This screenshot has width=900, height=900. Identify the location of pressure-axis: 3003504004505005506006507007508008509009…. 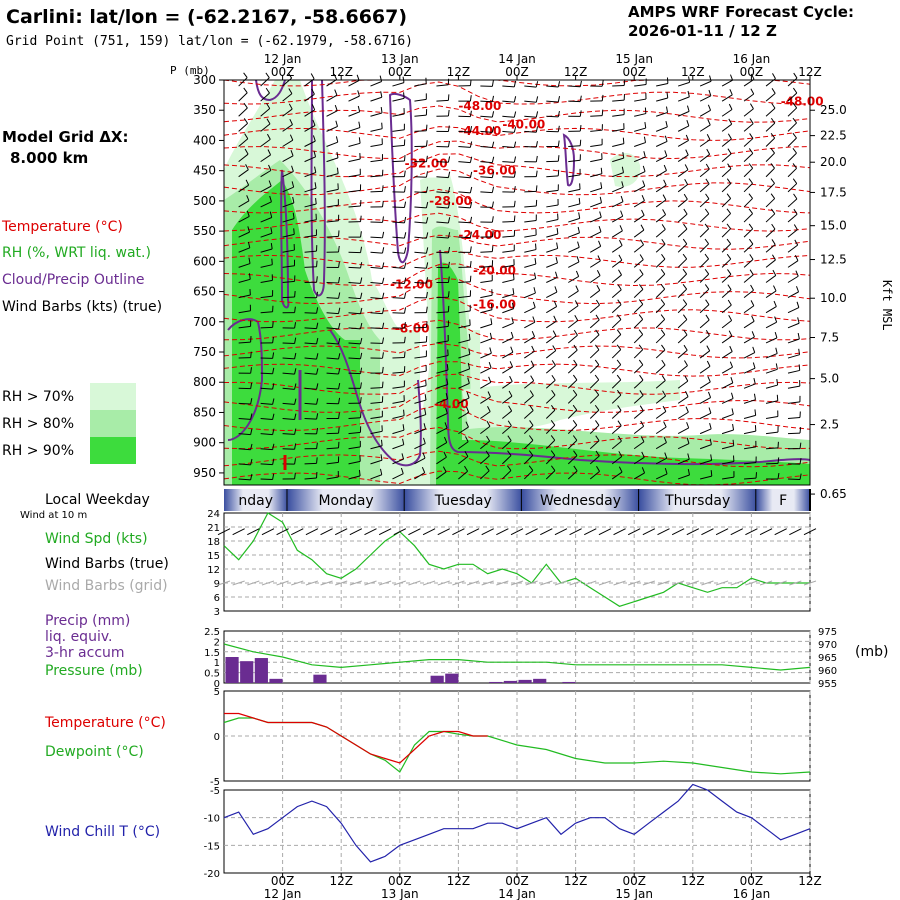
(208, 276).